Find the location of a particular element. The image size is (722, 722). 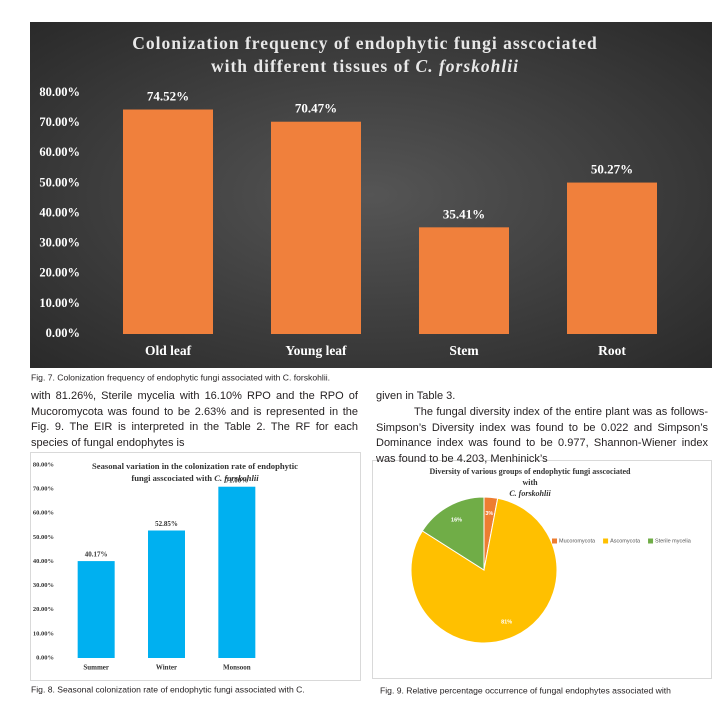

data-label: 50.27% is located at coordinates (612, 169).